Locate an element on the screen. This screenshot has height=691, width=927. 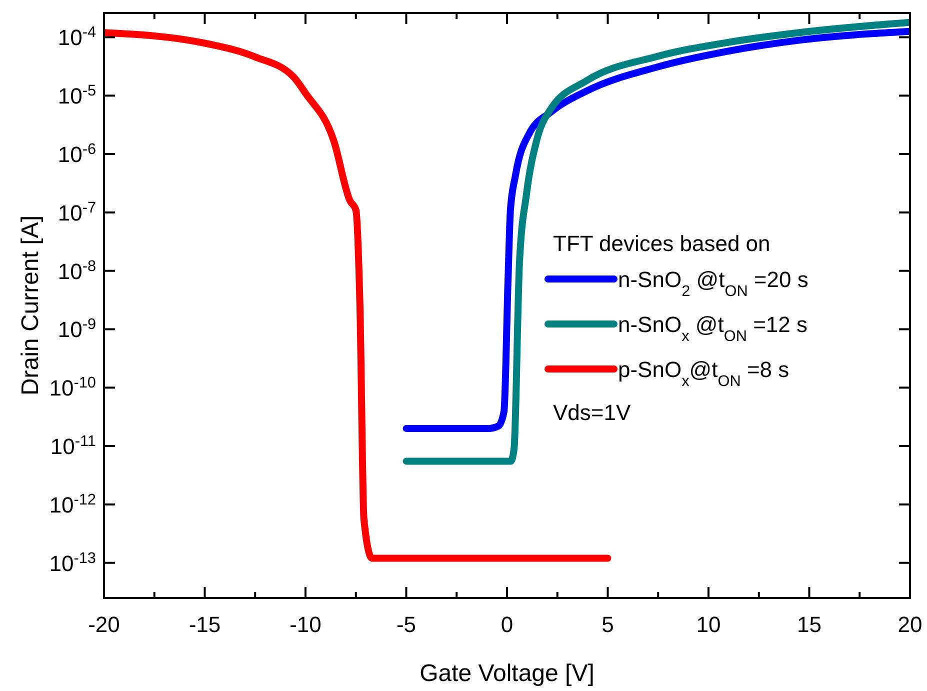
y-tick-label: 10$^{-7}$ is located at coordinates (77, 212).